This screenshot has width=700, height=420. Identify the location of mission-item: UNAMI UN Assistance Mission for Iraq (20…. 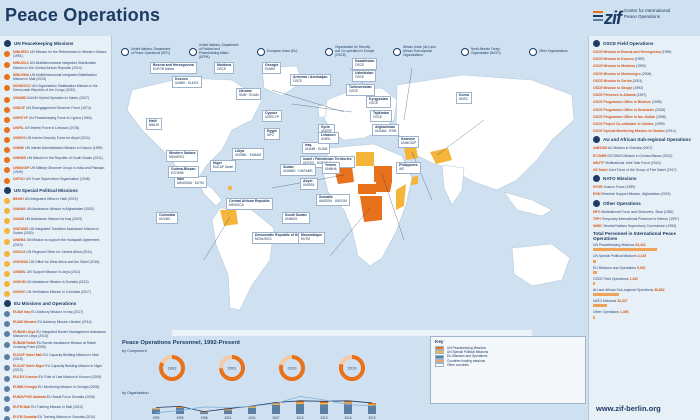
(55, 221).